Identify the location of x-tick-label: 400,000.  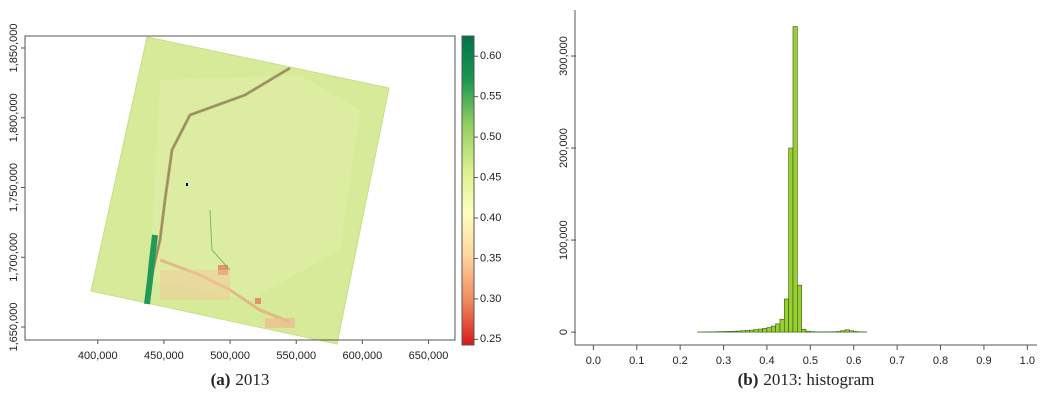
(98, 356).